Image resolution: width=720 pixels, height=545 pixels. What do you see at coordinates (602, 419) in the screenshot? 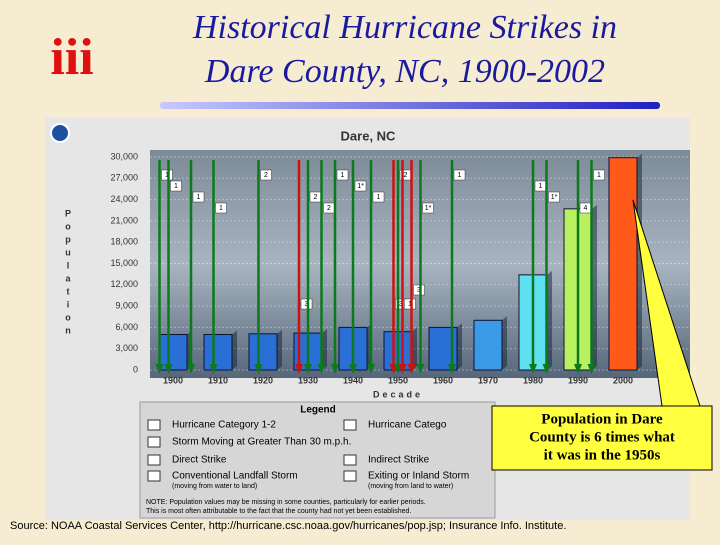
I see `callout-line: Population in Dare` at bounding box center [602, 419].